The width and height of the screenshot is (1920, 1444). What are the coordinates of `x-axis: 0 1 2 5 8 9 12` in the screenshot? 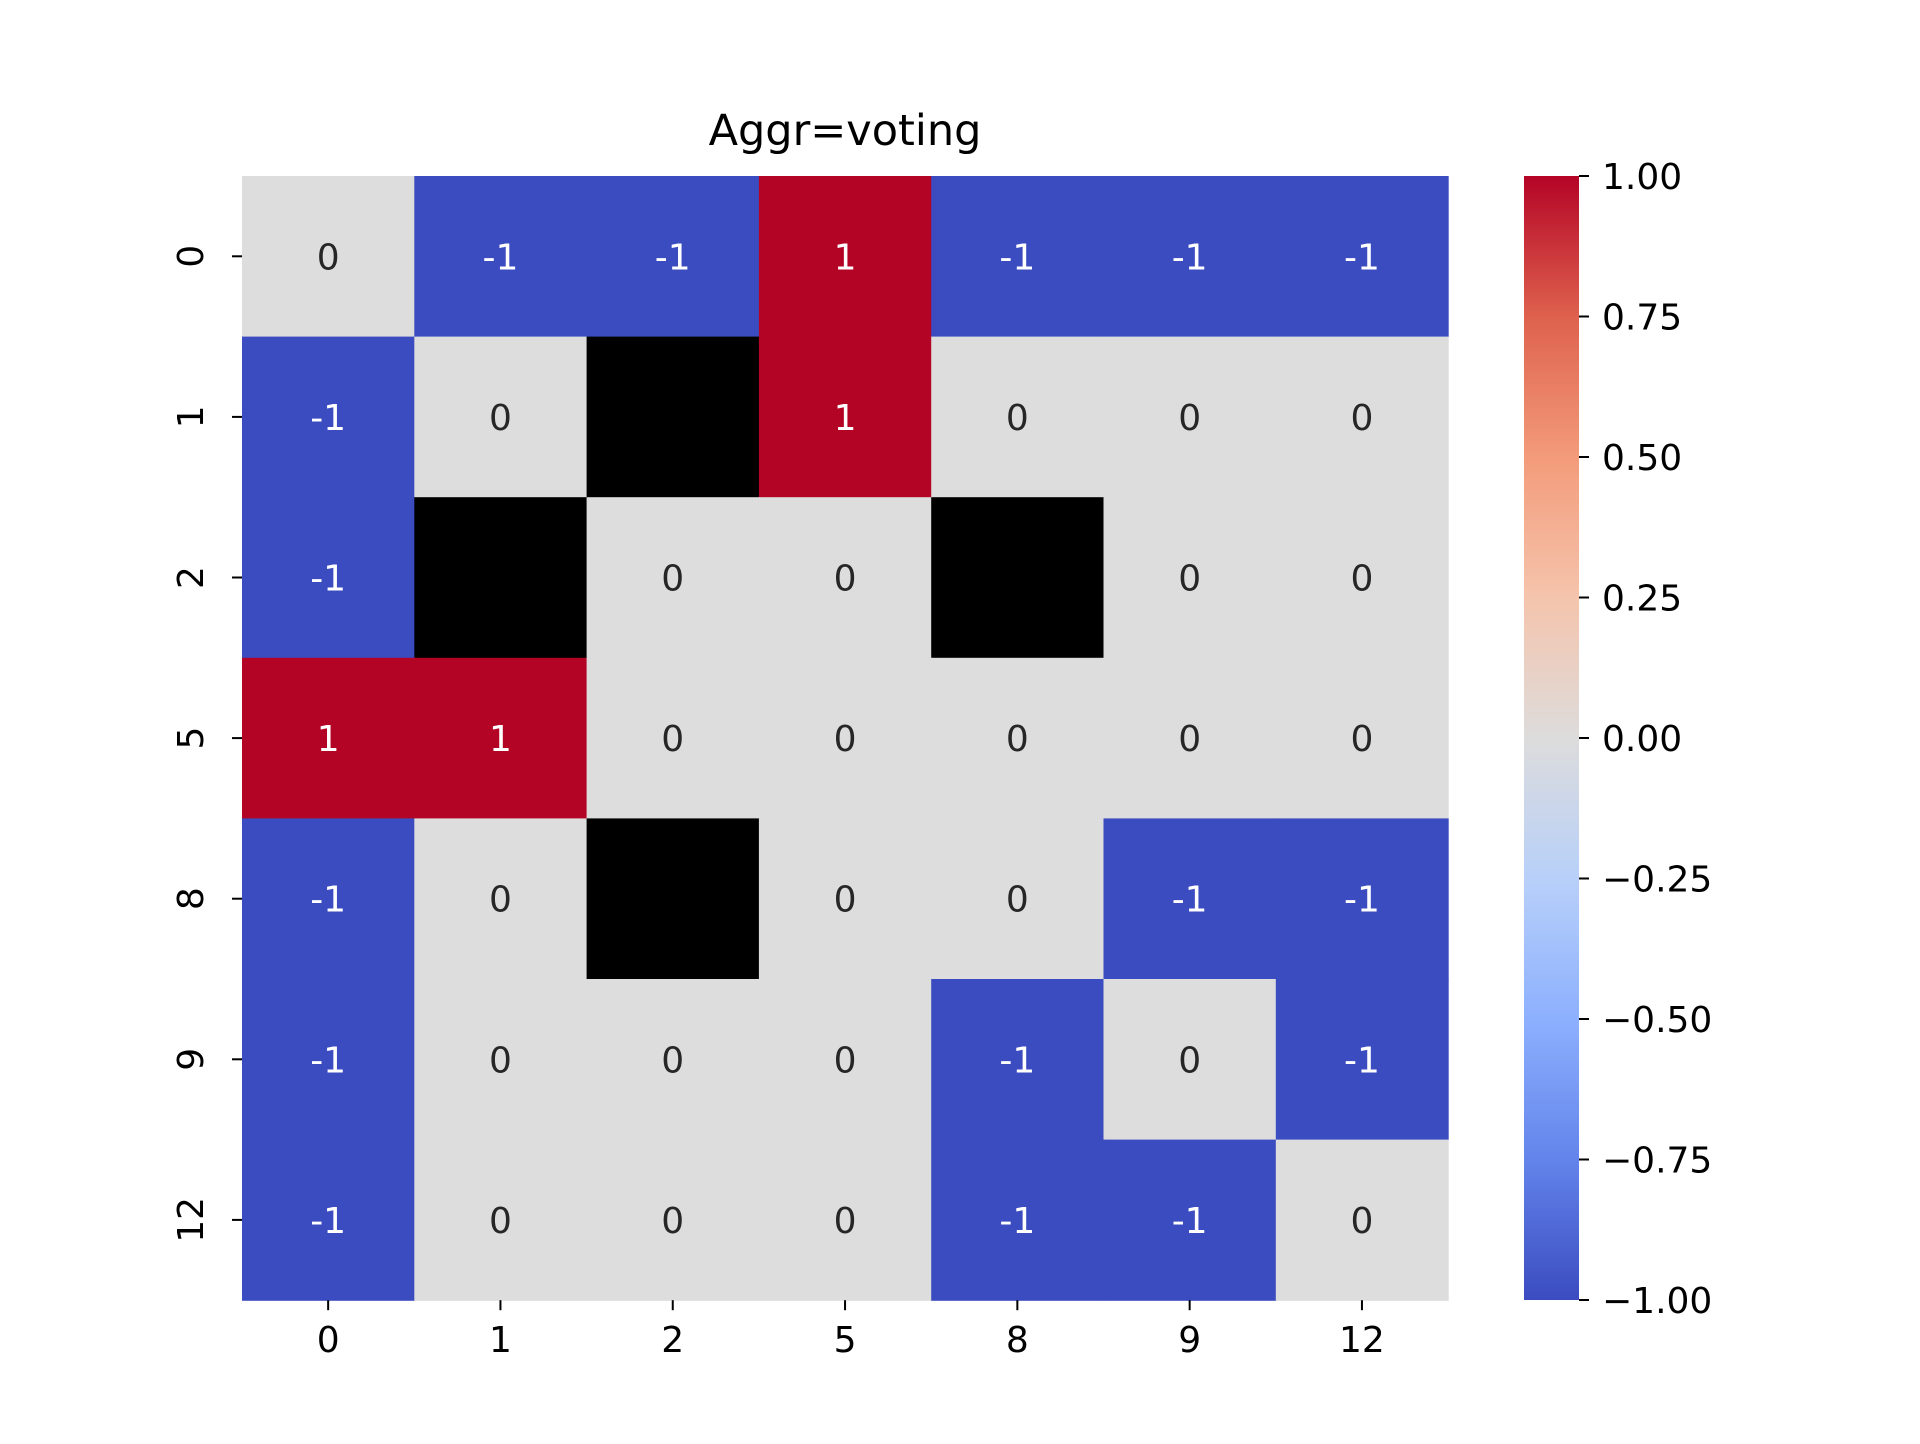 It's located at (851, 1330).